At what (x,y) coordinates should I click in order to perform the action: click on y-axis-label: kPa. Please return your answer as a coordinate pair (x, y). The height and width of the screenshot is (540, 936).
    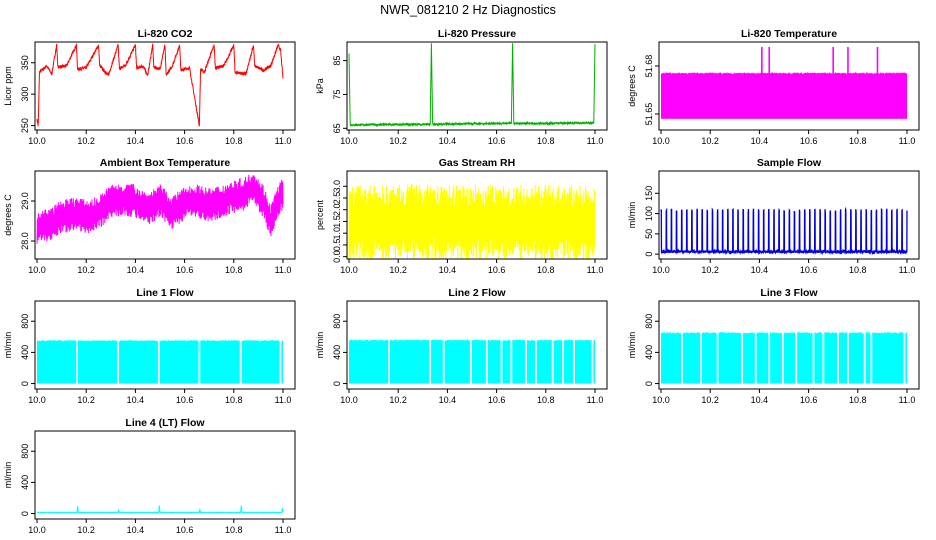
    Looking at the image, I should click on (320, 86).